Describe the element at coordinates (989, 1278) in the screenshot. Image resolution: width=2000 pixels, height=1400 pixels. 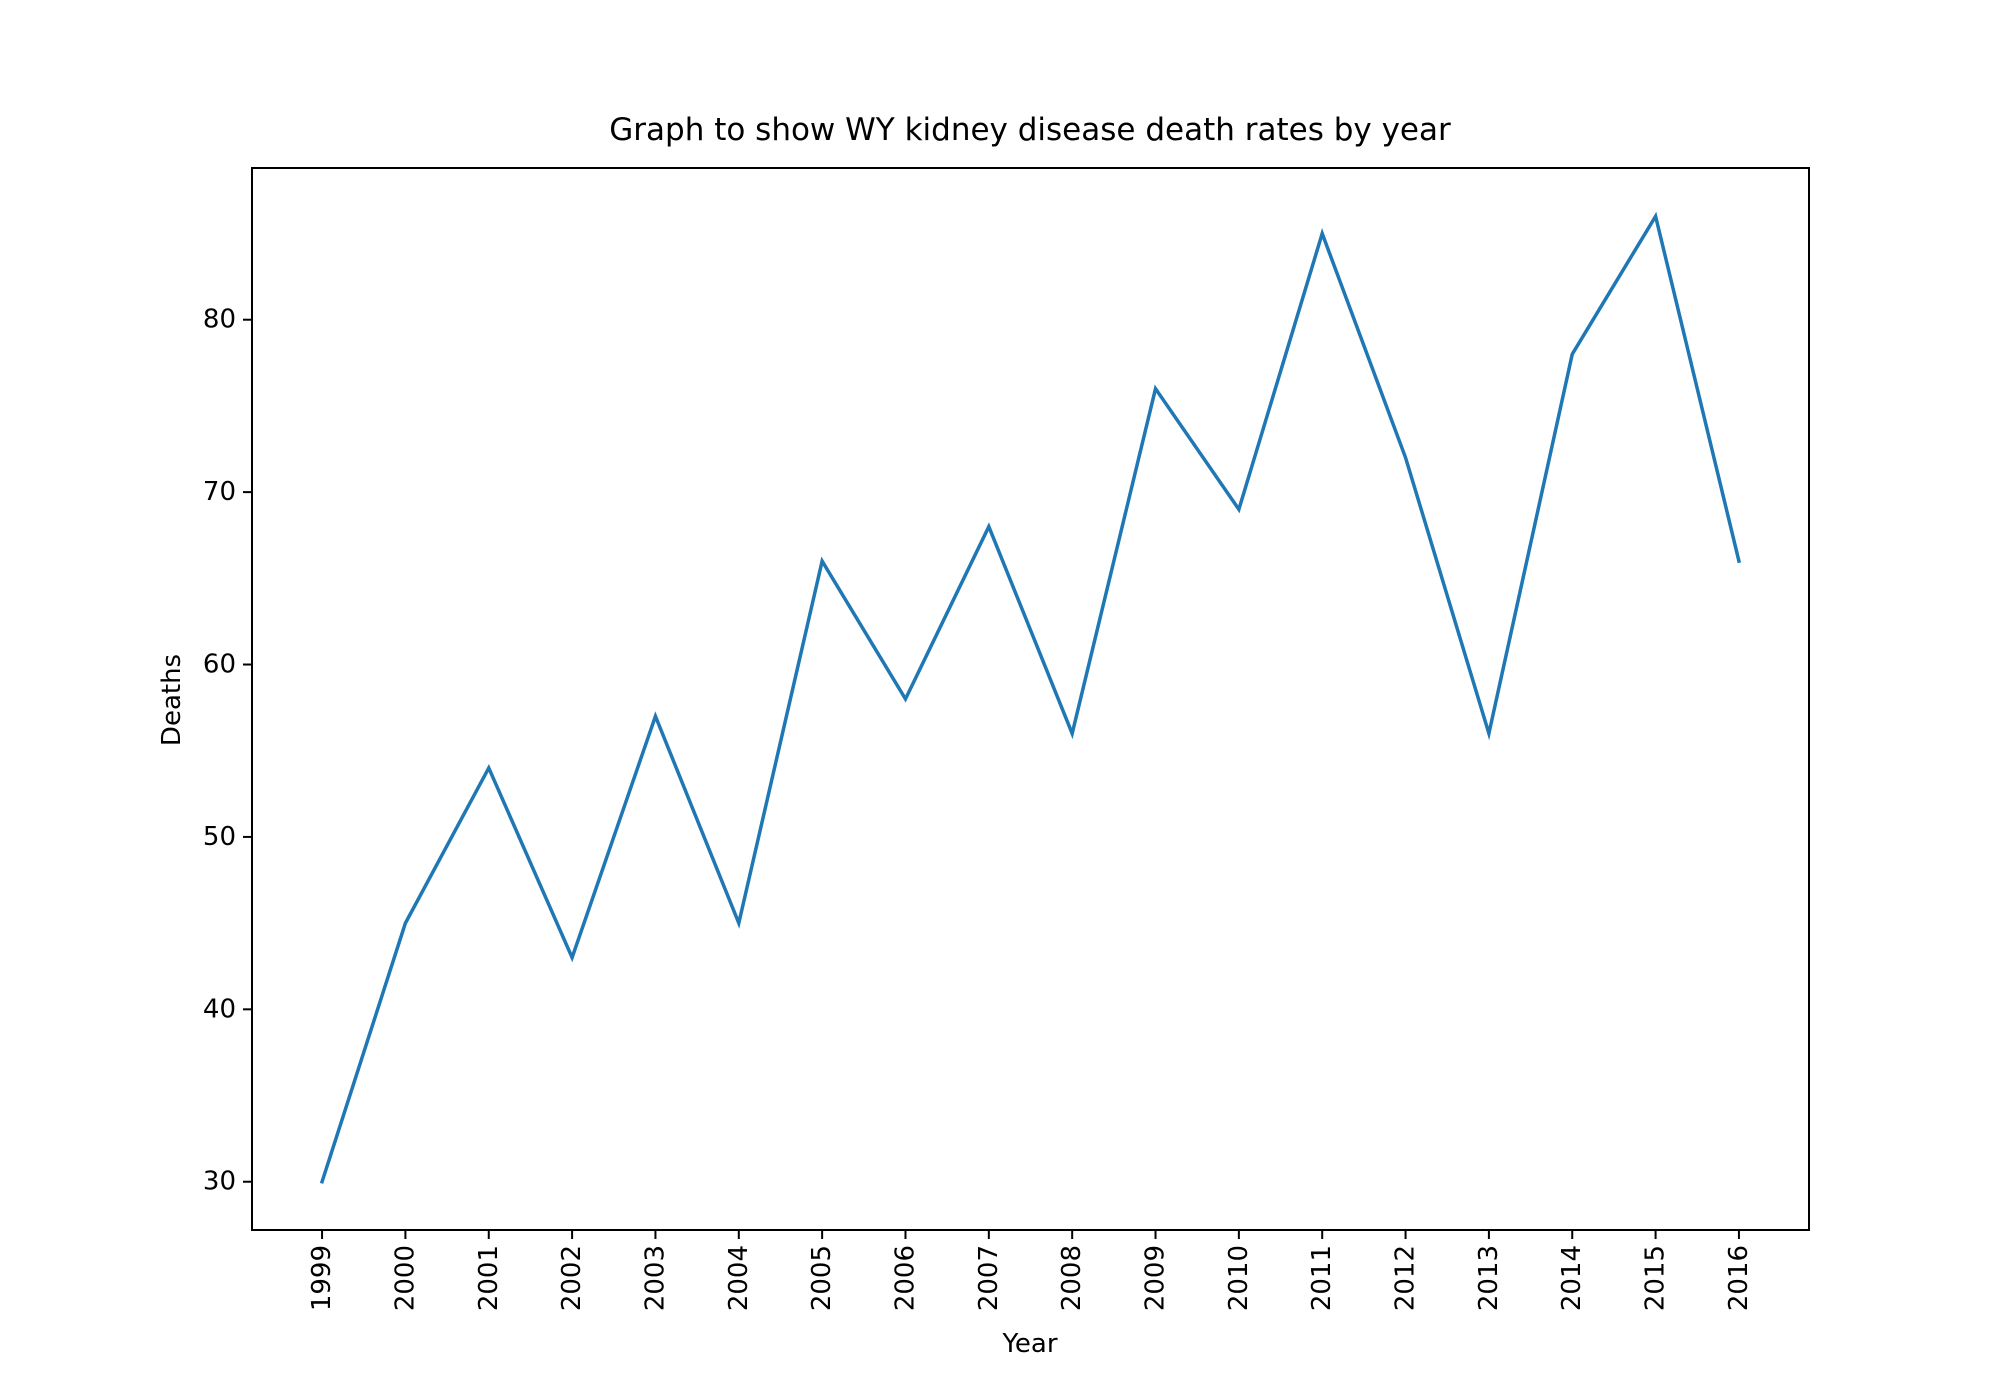
I see `x-tick-label: 2007` at that location.